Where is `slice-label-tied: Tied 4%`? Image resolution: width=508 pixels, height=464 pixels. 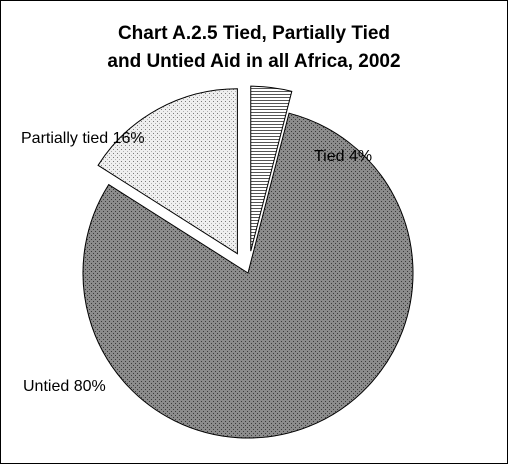
slice-label-tied: Tied 4% is located at coordinates (343, 156).